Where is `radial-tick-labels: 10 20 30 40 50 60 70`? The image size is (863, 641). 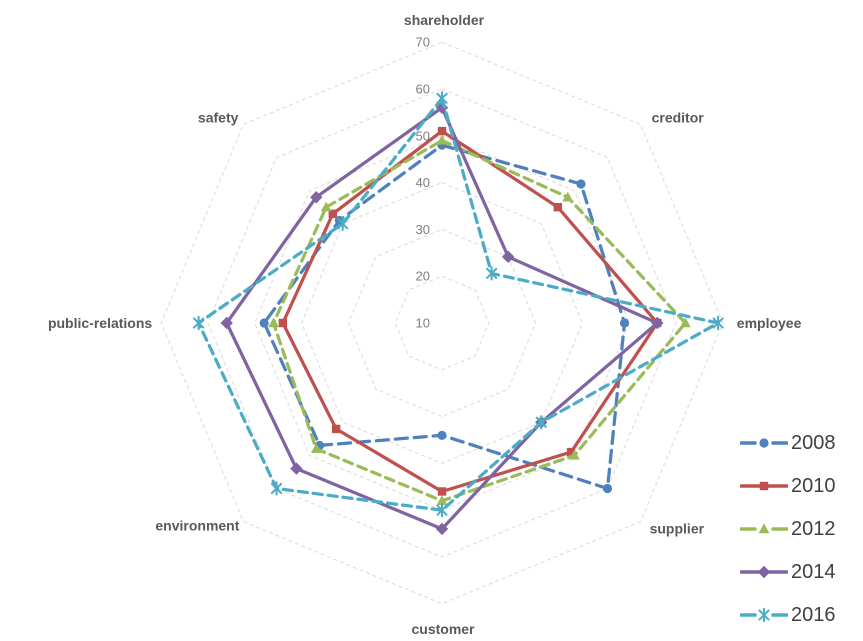 radial-tick-labels: 10 20 30 40 50 60 70 is located at coordinates (423, 183).